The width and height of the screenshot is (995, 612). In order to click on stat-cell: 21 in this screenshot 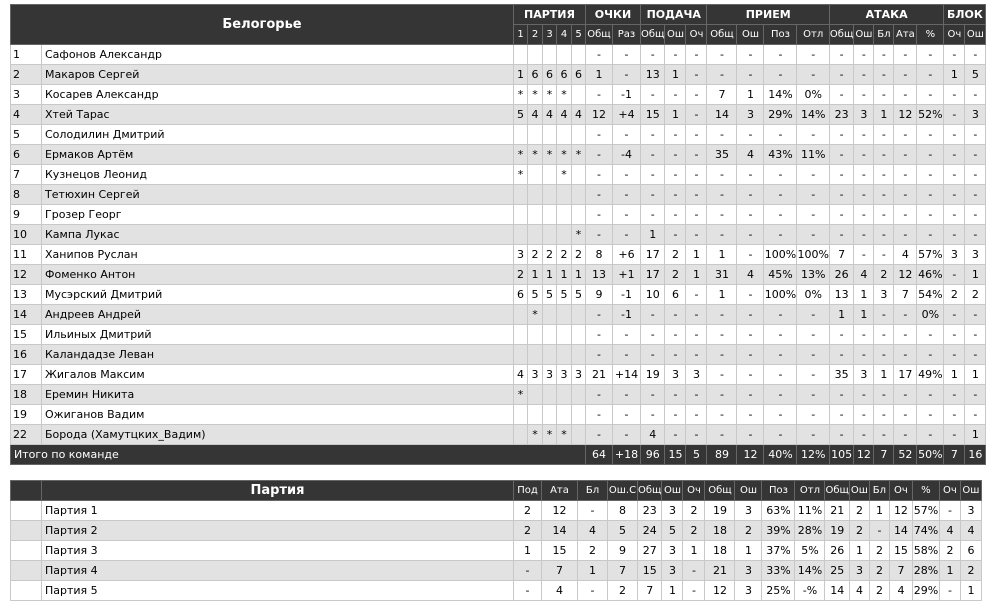, I will do `click(837, 510)`.